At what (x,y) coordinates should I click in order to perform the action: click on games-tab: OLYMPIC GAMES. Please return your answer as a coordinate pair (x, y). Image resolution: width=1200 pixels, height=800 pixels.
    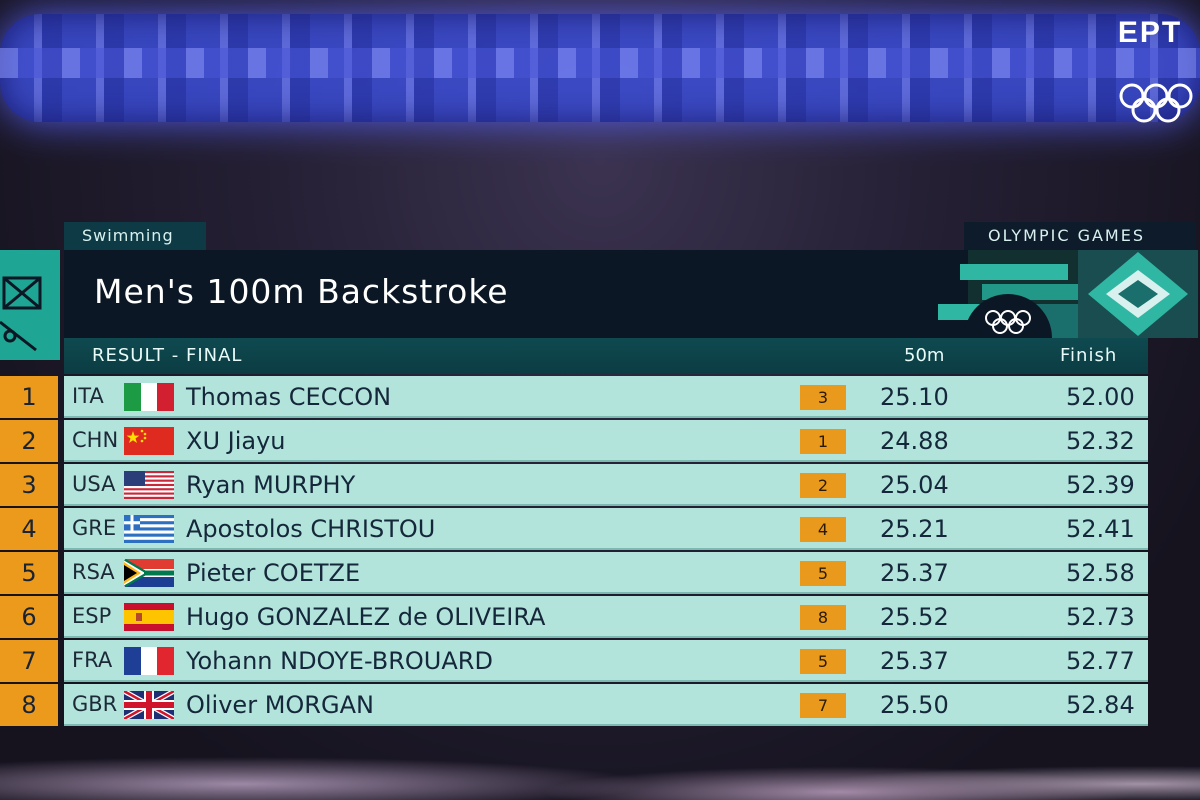
    Looking at the image, I should click on (1080, 236).